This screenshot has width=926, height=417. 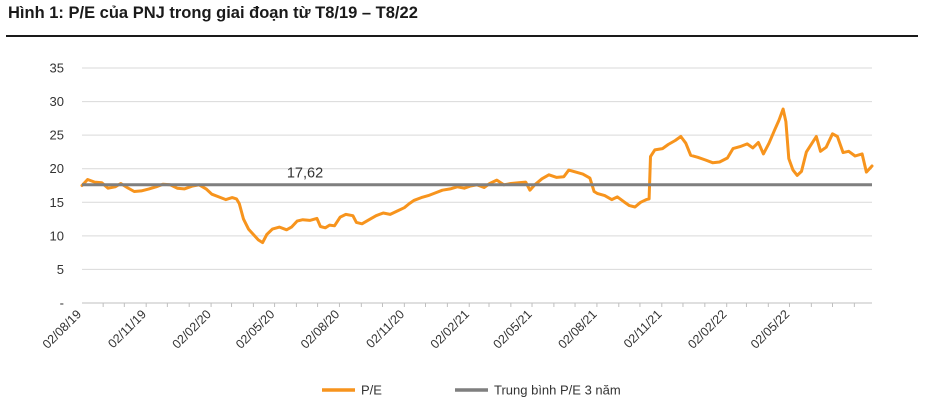 What do you see at coordinates (643, 329) in the screenshot?
I see `x-tick-label: 02/11/21` at bounding box center [643, 329].